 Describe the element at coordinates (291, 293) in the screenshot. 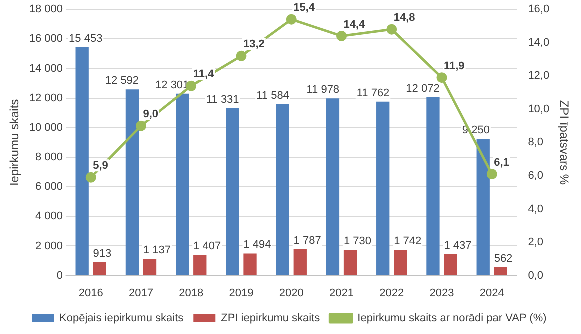

I see `x-tick-label: 2020` at that location.